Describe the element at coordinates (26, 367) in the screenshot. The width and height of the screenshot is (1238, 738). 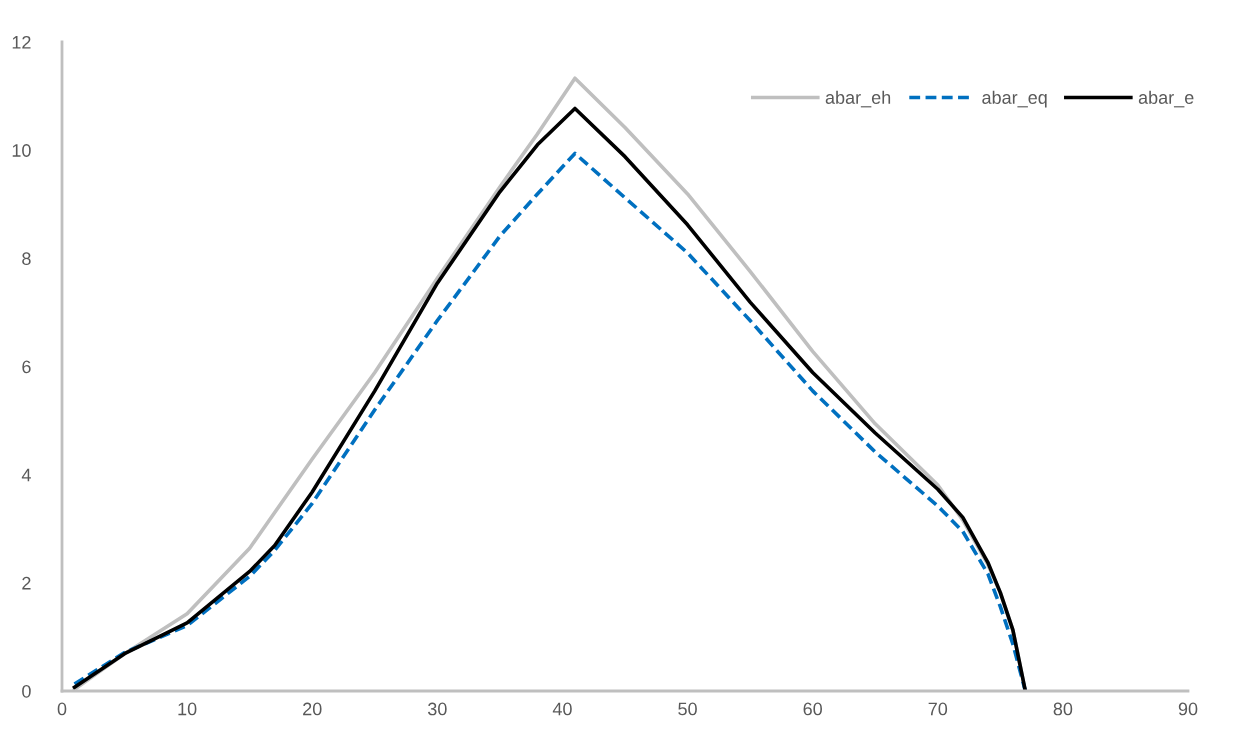
I see `y-tick-label: 6` at that location.